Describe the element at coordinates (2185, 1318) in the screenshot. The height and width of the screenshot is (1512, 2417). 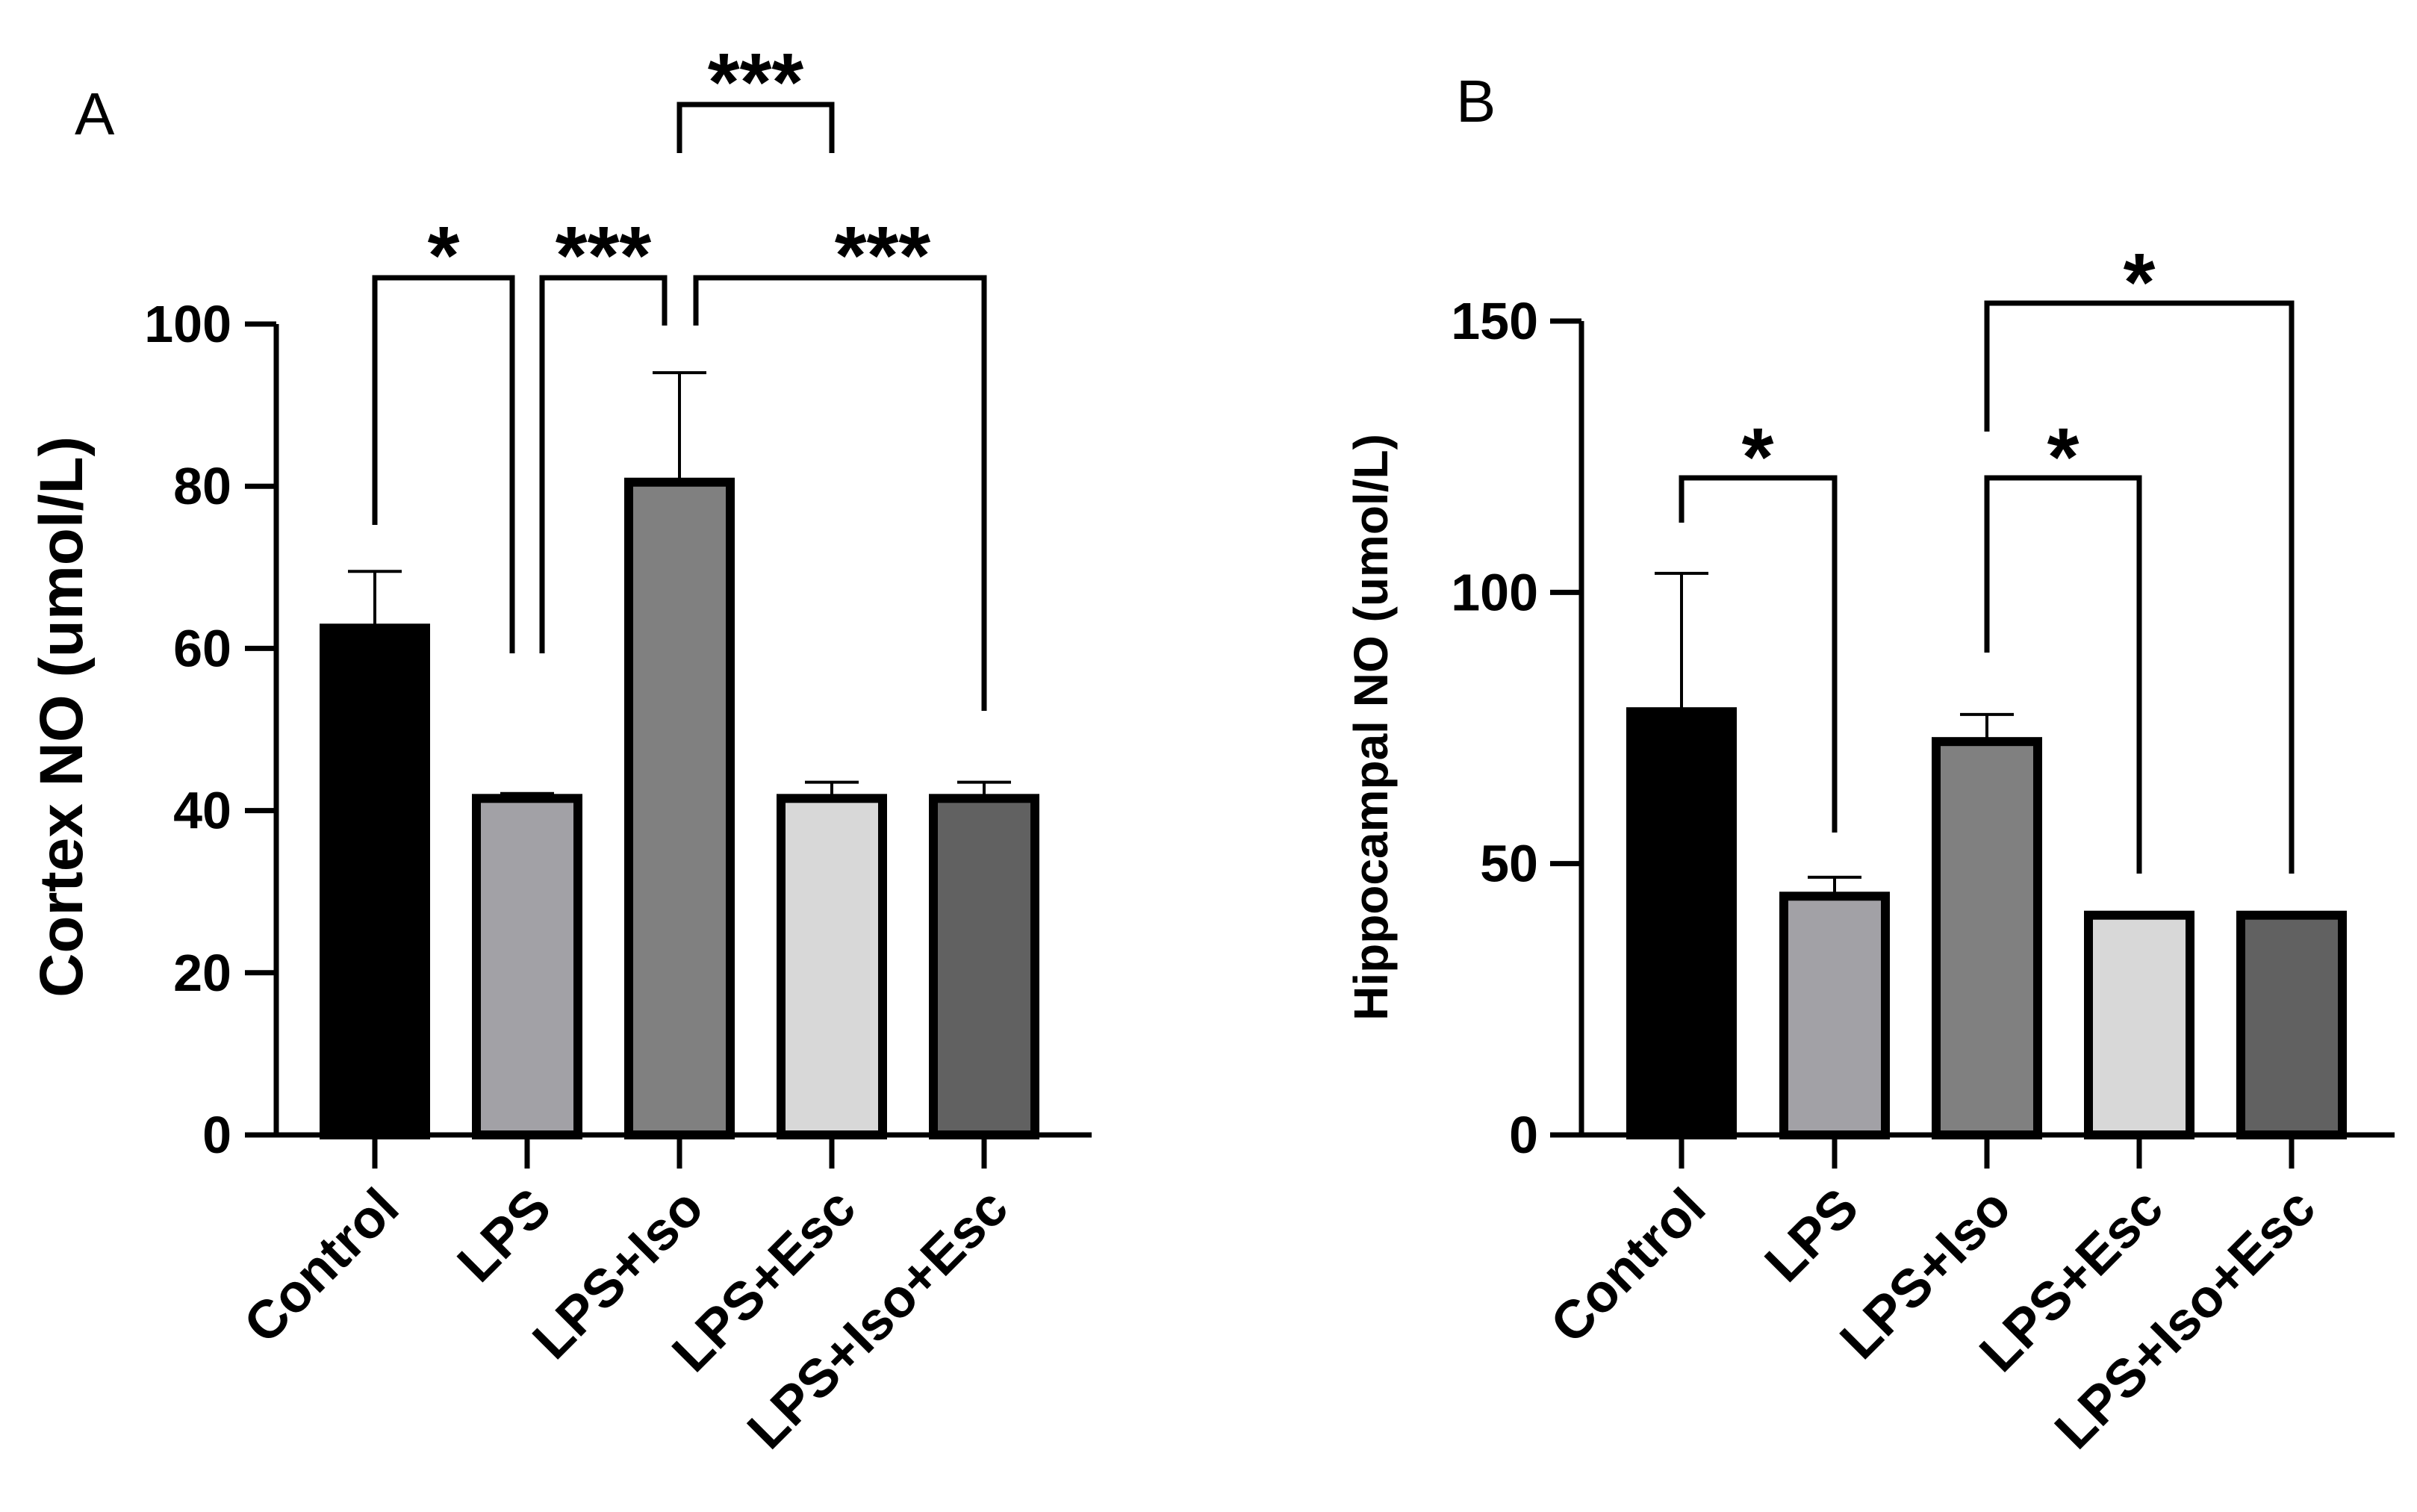
I see `panel-b-category-label: LPS+Iso+Esc` at that location.